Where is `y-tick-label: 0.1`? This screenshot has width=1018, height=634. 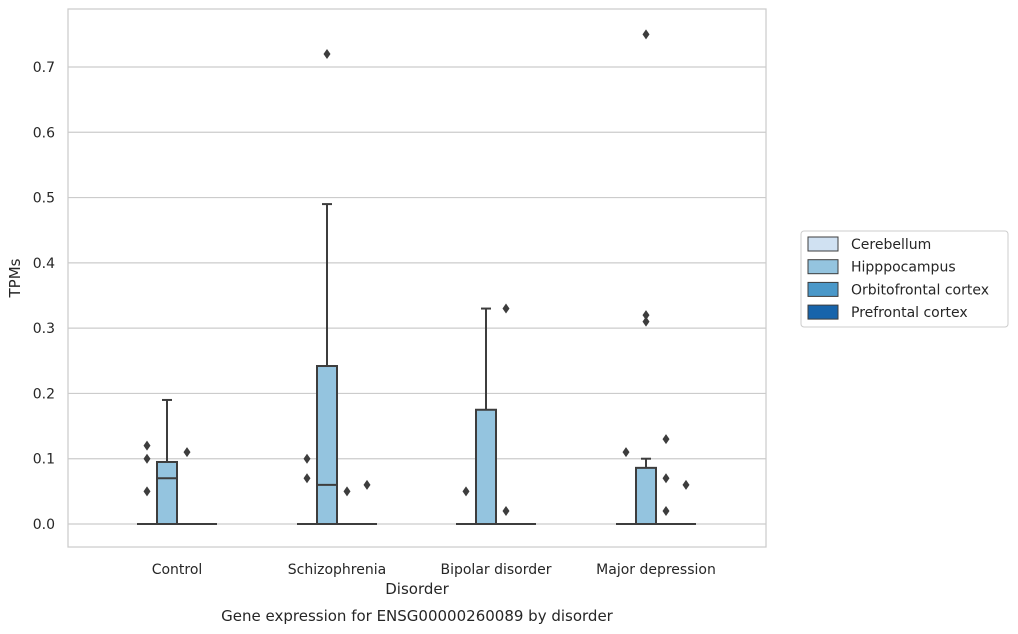 y-tick-label: 0.1 is located at coordinates (44, 460).